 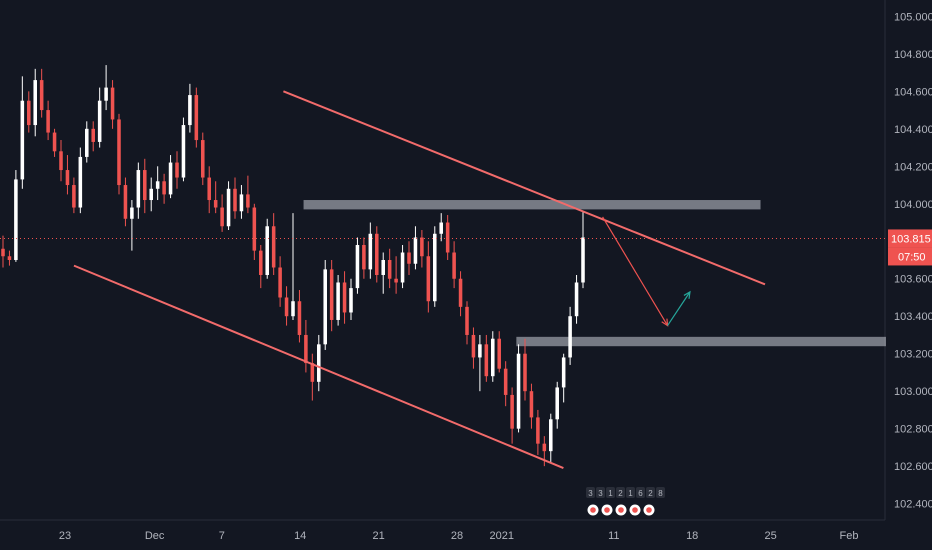 I want to click on price-badges: 103.815 07:50, so click(x=910, y=247).